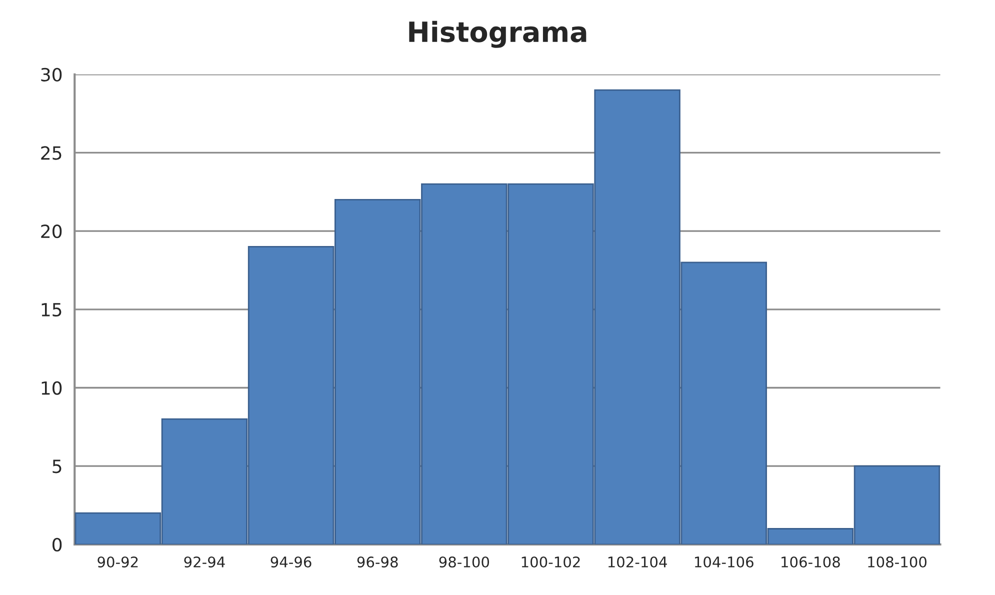  I want to click on x-tick-label: 108-100, so click(897, 562).